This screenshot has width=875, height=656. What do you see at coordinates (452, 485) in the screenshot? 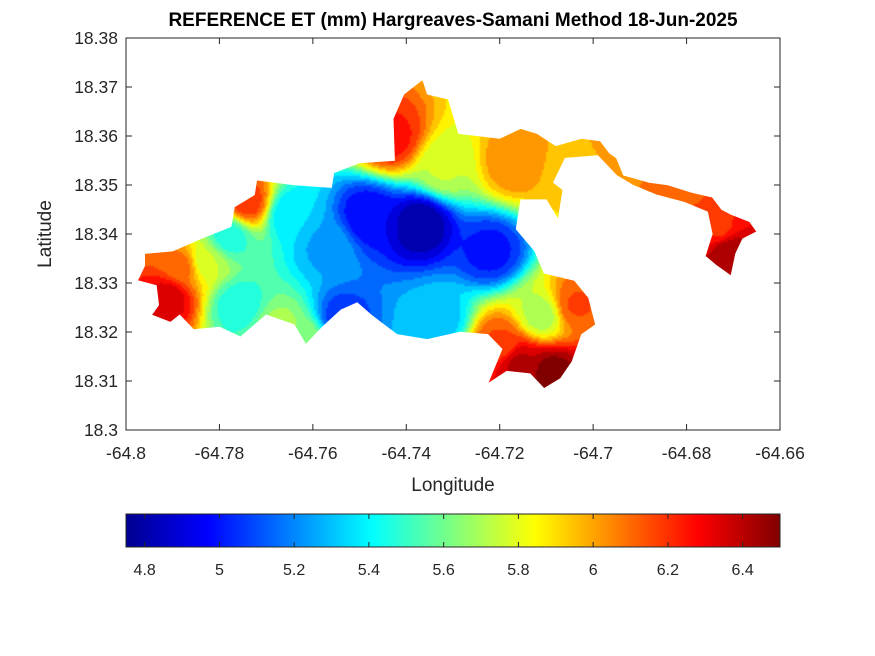
I see `x-axis-label: Longitude` at bounding box center [452, 485].